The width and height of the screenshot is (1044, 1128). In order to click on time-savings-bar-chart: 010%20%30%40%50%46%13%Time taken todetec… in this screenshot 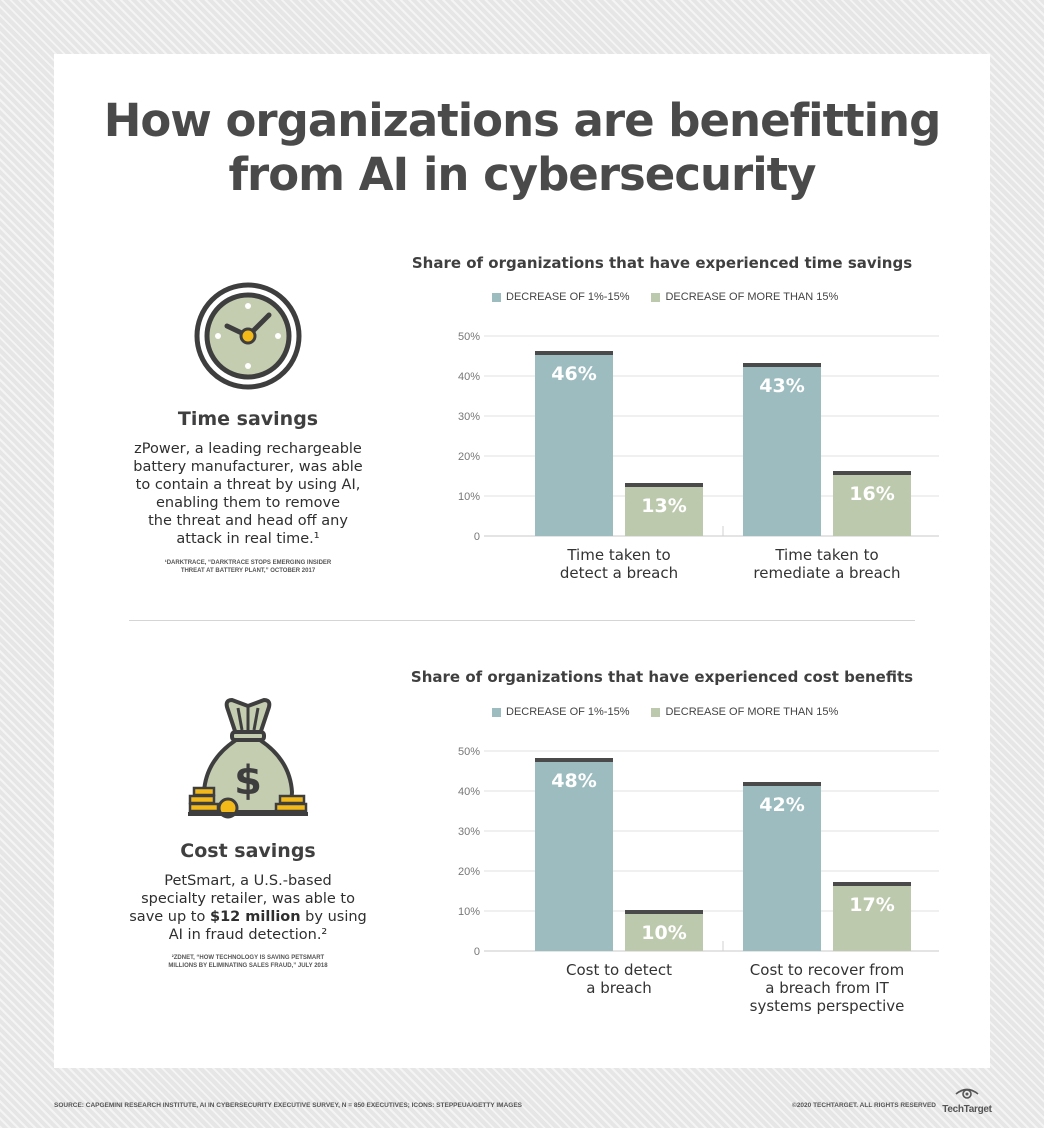, I will do `click(698, 456)`.